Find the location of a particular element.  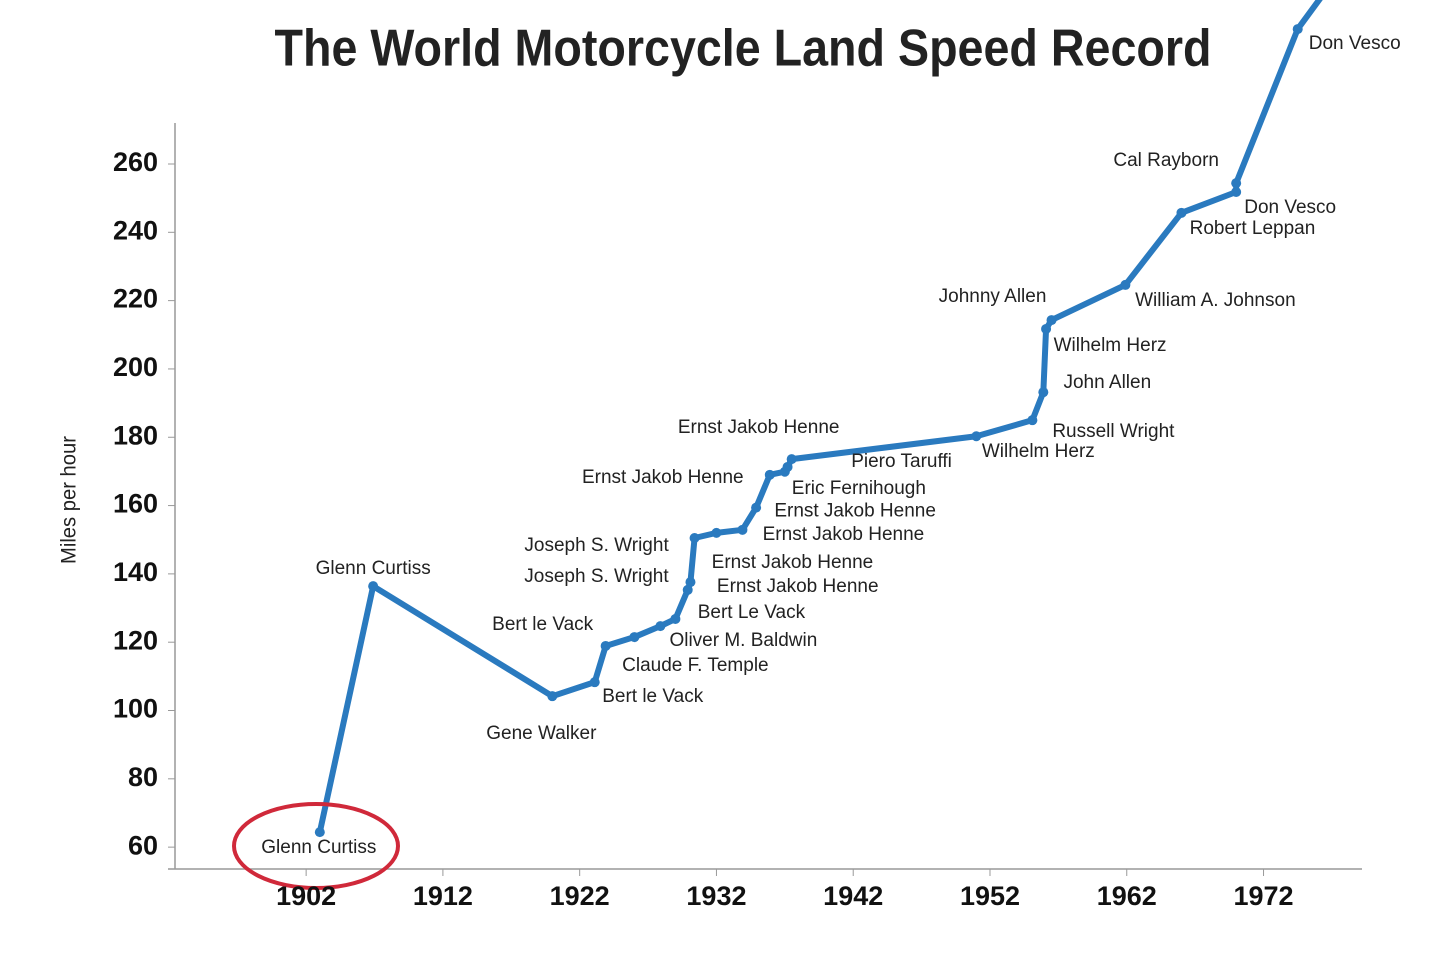

x-tick-label: 1972 is located at coordinates (1263, 896).